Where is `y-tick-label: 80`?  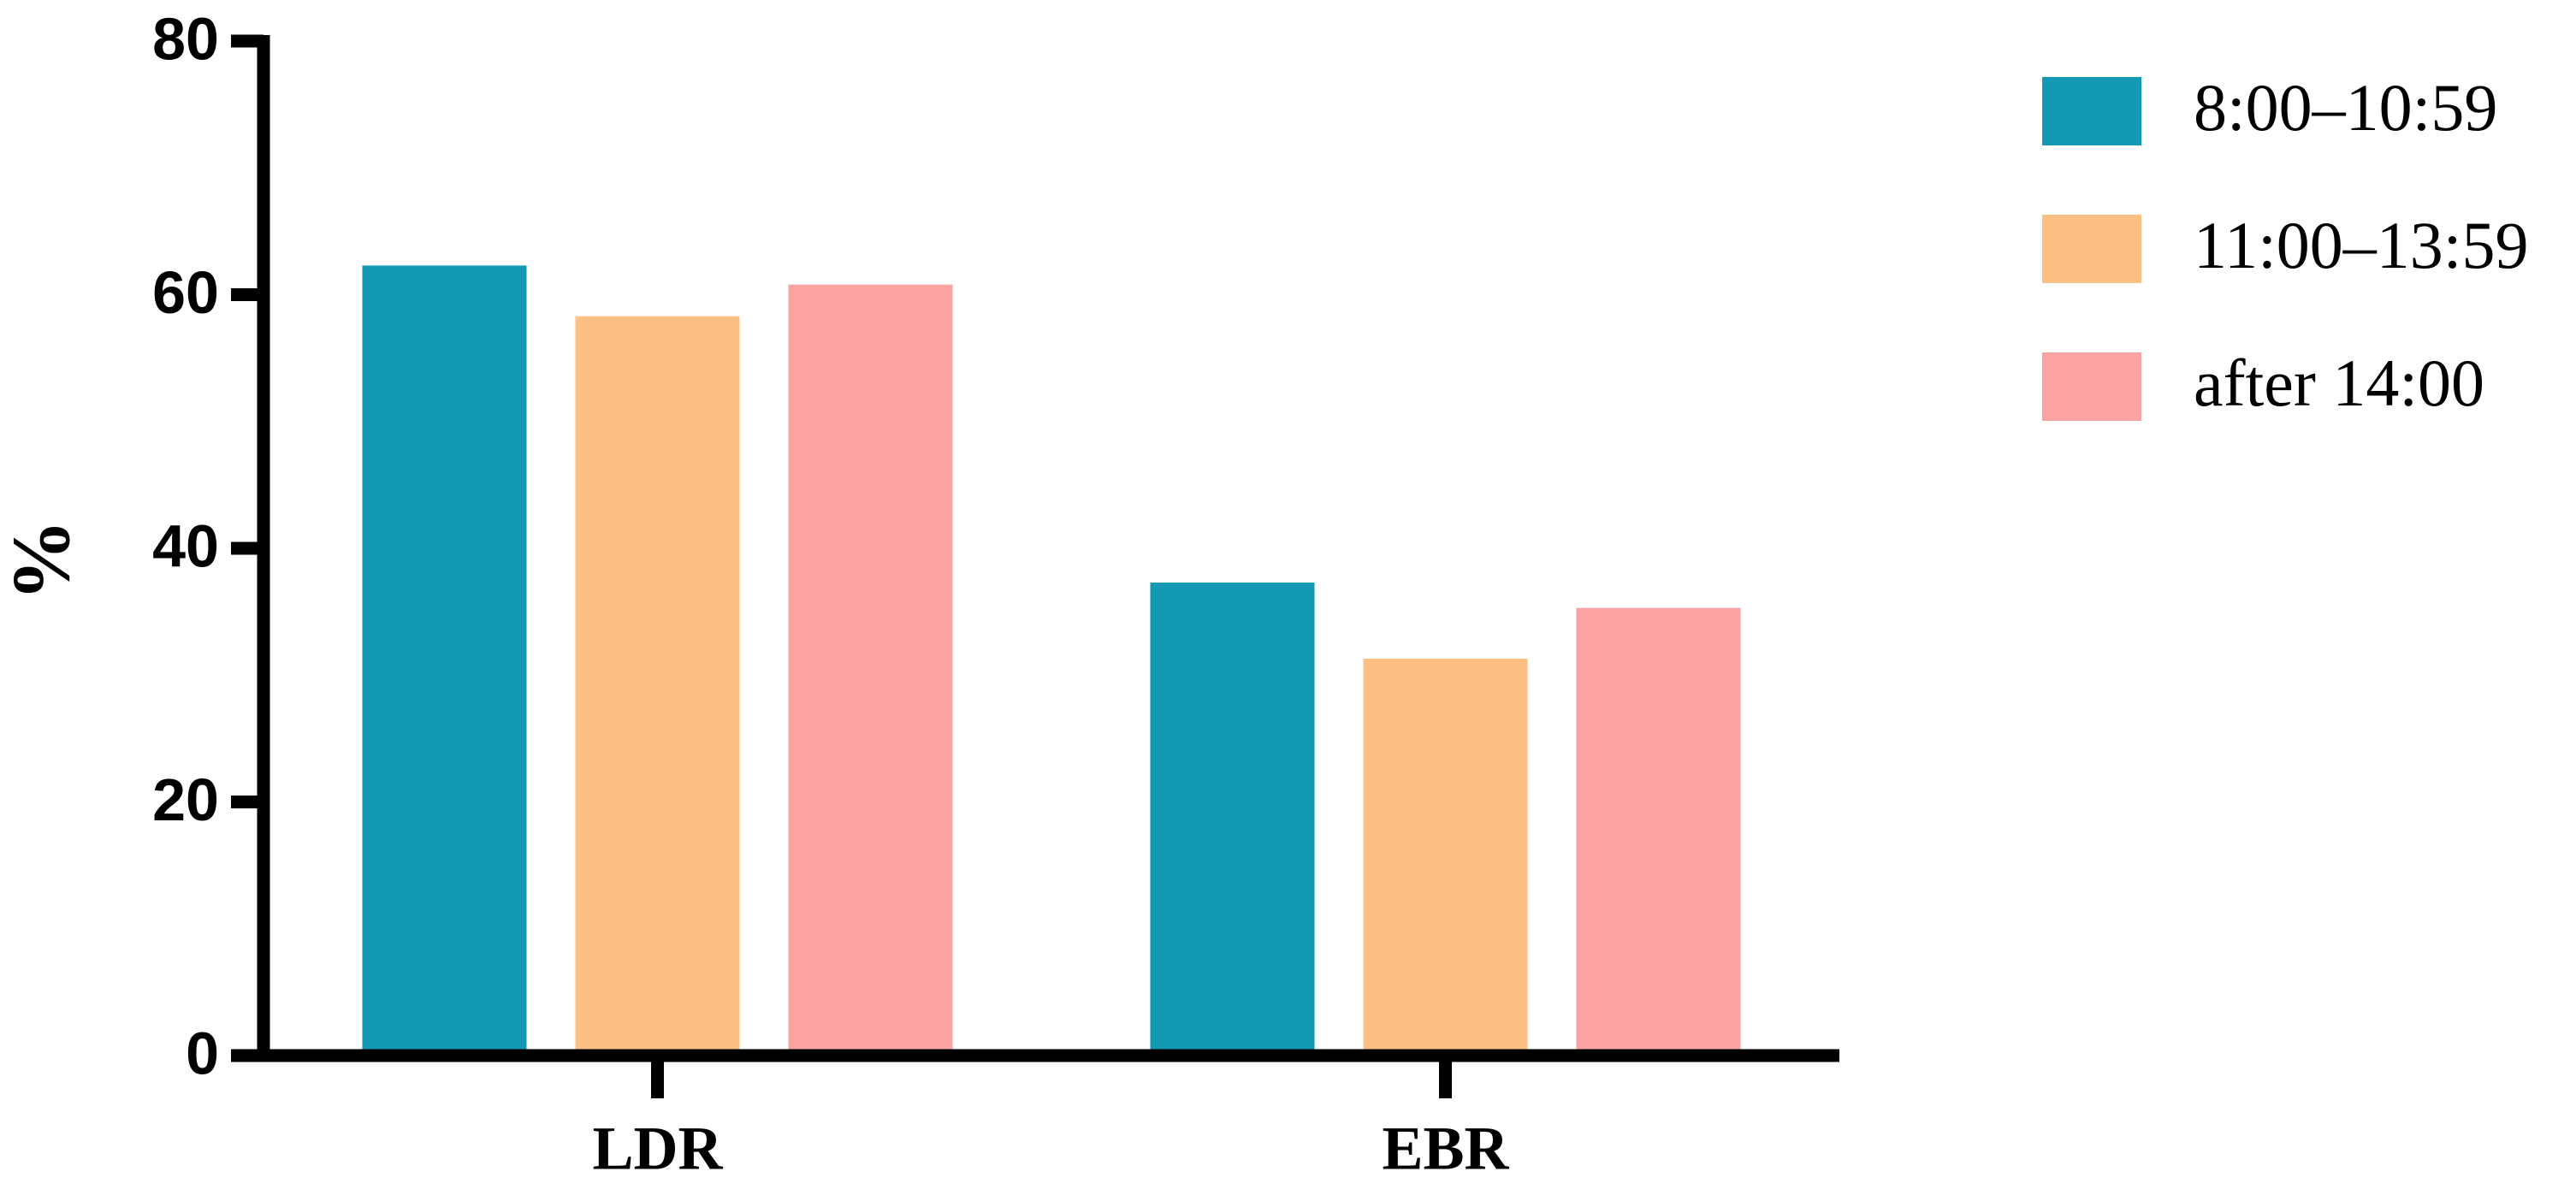
y-tick-label: 80 is located at coordinates (186, 39).